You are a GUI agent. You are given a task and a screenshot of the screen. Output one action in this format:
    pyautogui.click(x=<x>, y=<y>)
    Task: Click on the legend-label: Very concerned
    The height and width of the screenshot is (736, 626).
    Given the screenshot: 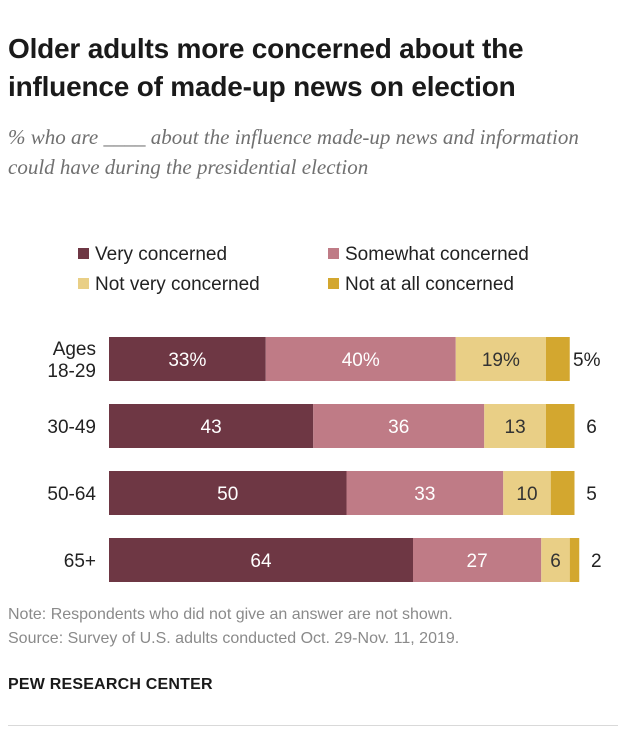 What is the action you would take?
    pyautogui.click(x=161, y=254)
    